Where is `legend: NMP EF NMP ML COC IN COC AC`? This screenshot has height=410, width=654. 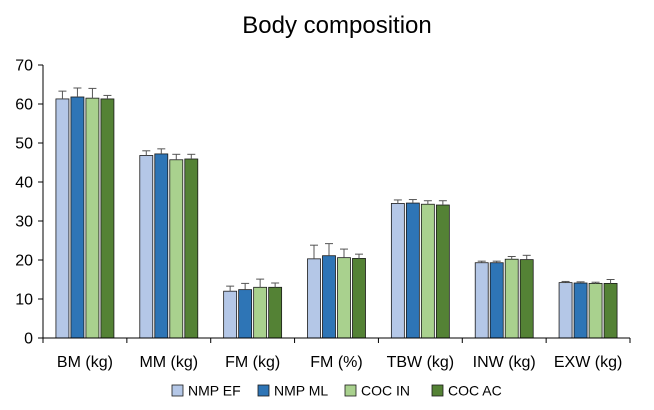
legend: NMP EF NMP ML COC IN COC AC is located at coordinates (336, 391).